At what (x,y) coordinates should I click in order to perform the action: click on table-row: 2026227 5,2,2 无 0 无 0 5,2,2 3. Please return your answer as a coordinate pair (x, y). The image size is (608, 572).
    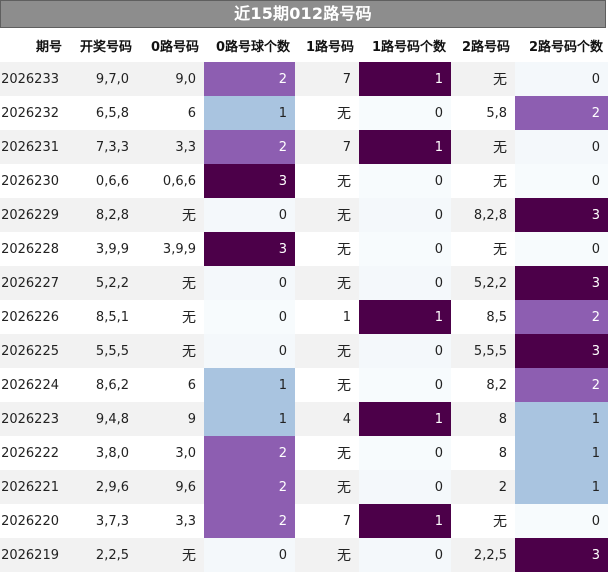
    Looking at the image, I should click on (304, 283).